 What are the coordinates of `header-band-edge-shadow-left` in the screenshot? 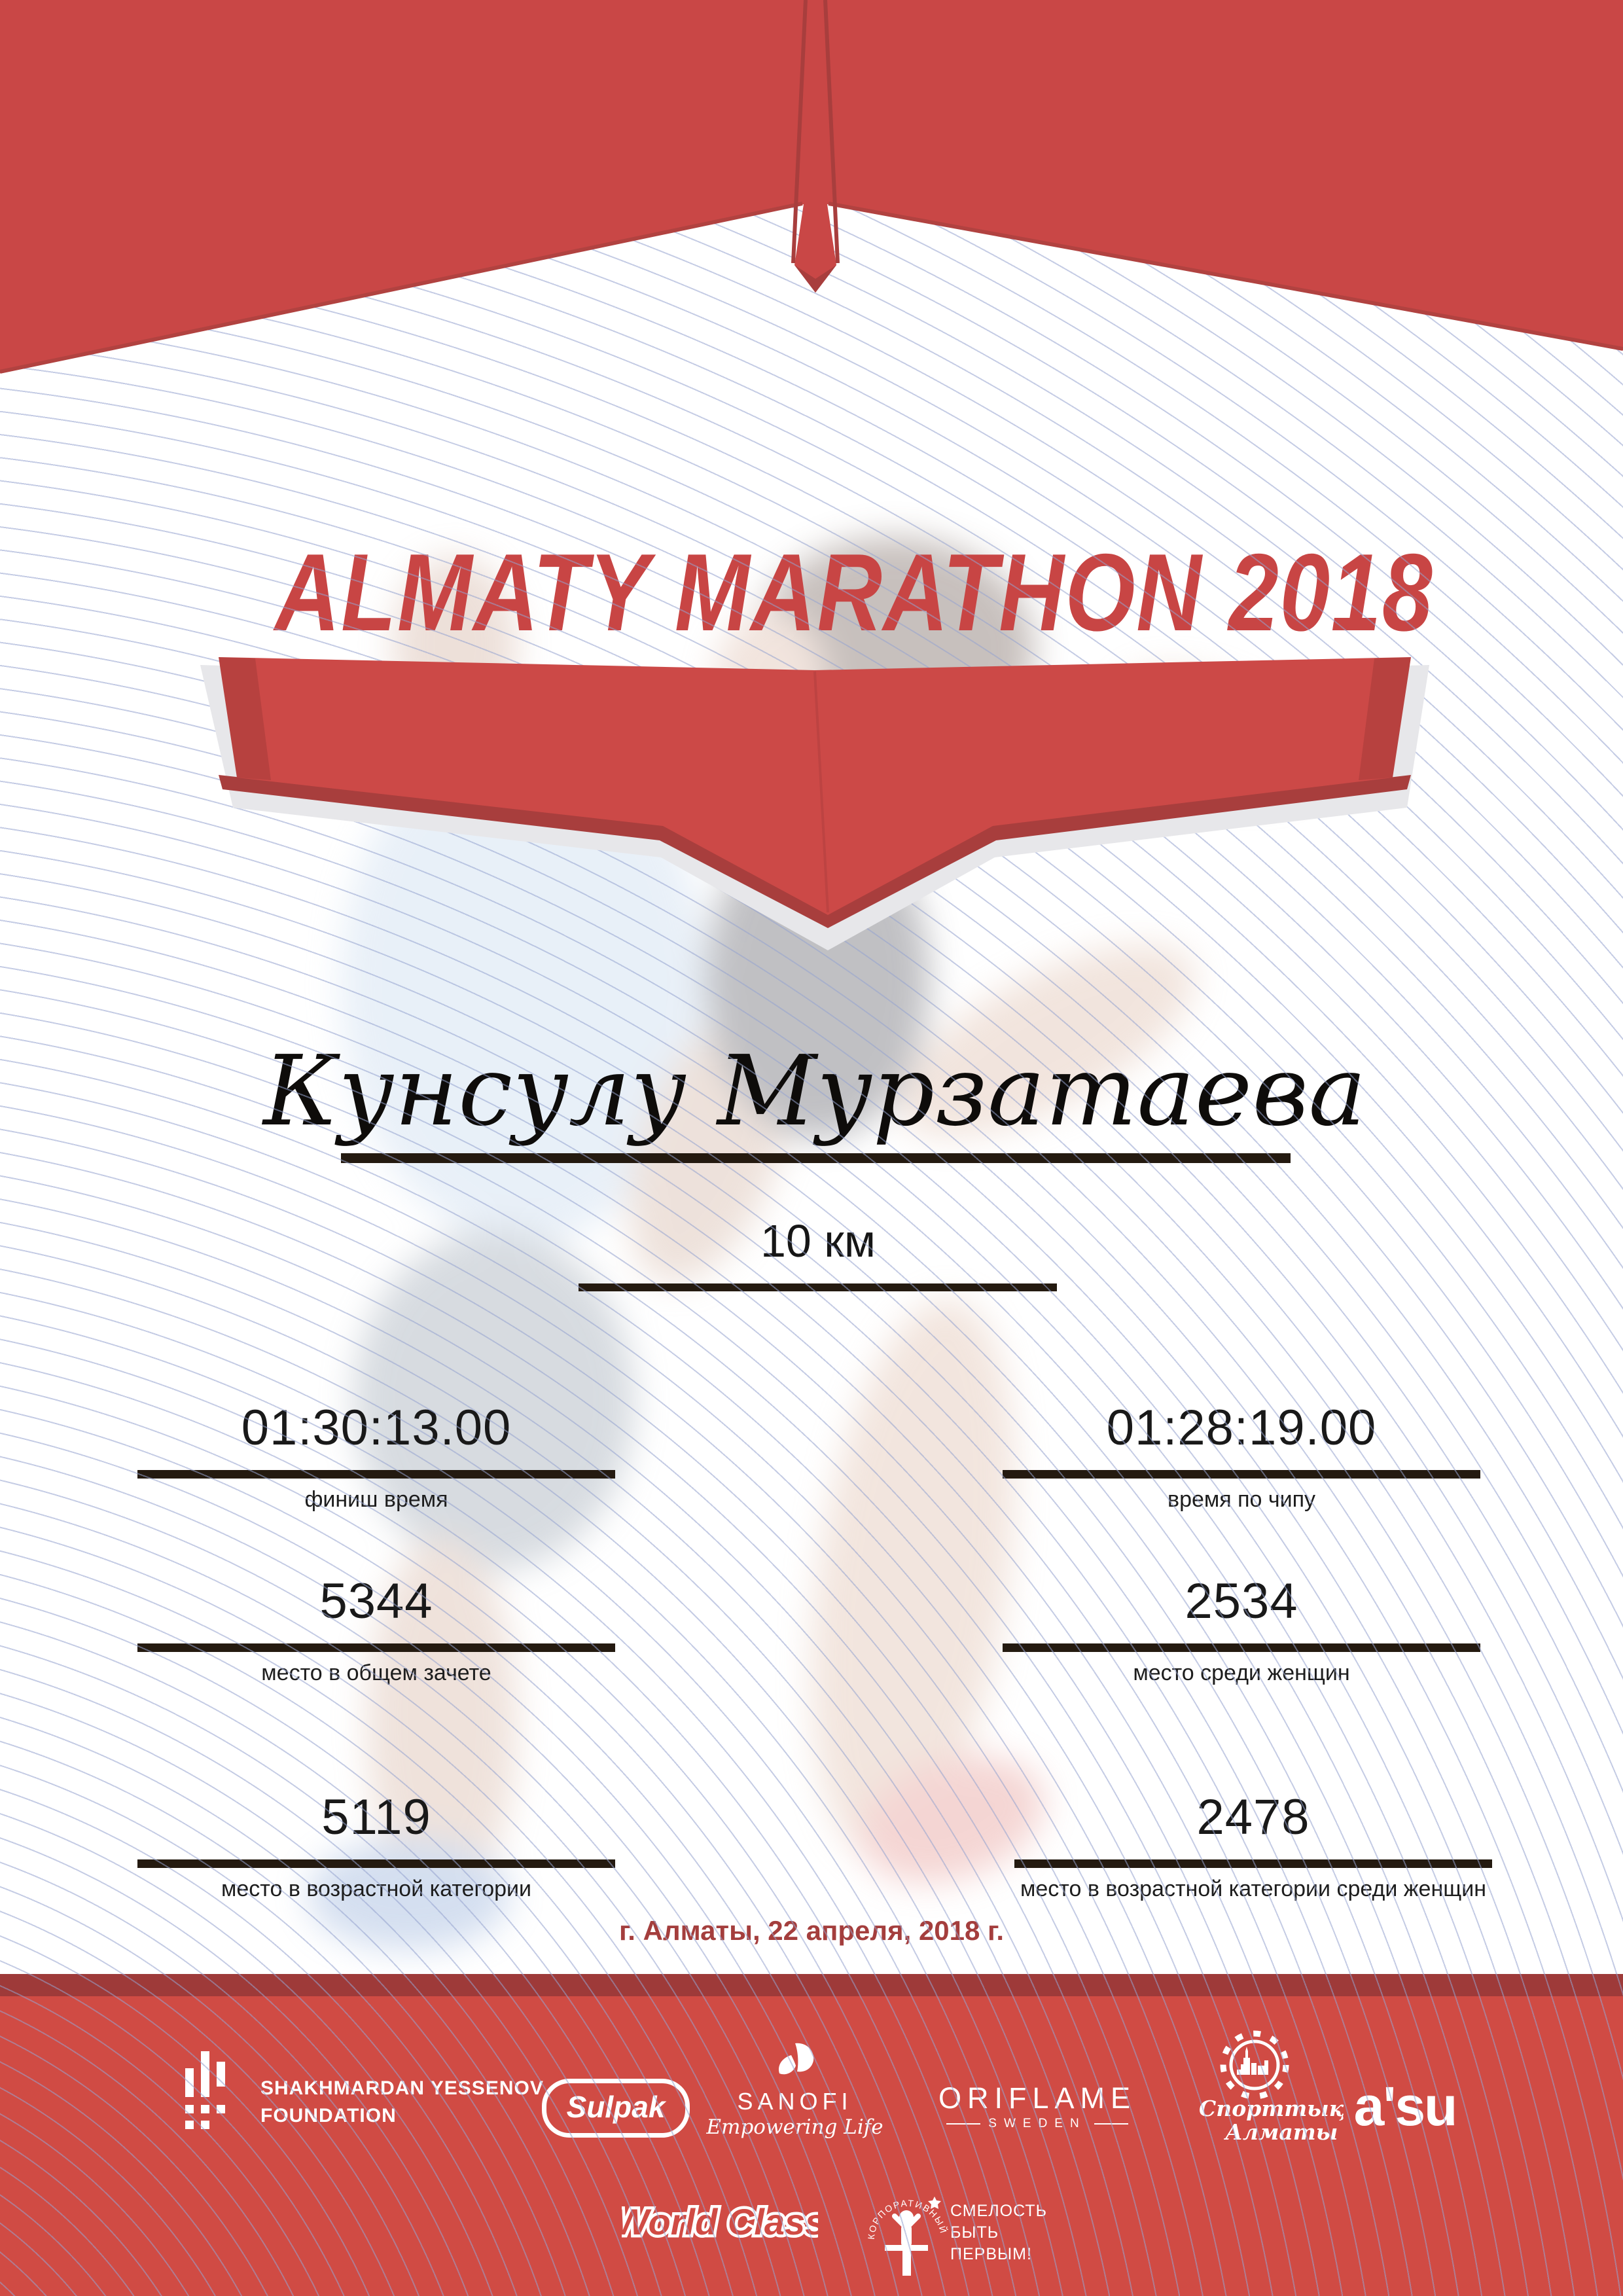 It's located at (401, 288).